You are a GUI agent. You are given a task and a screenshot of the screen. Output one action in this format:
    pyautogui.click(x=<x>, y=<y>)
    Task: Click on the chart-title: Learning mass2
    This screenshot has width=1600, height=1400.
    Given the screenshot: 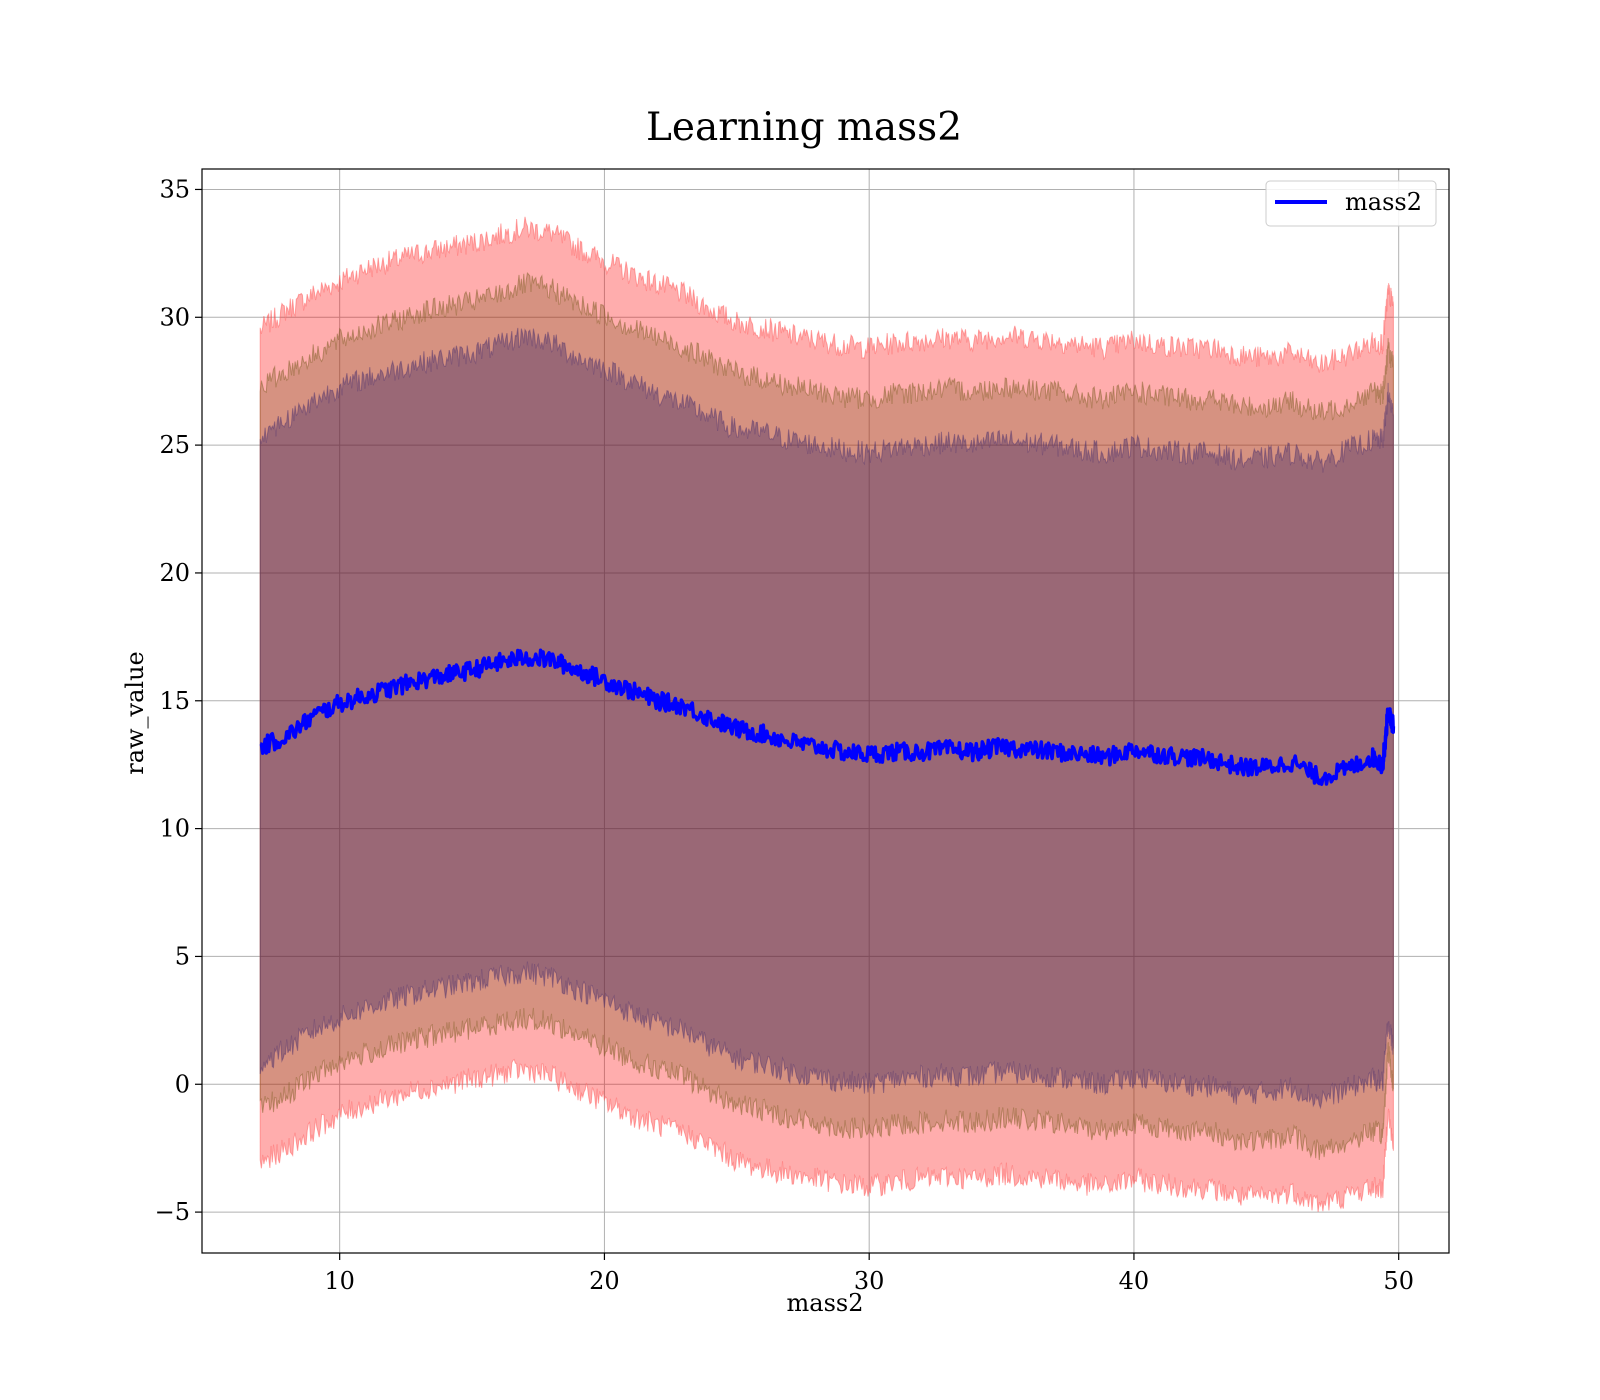 What is the action you would take?
    pyautogui.click(x=804, y=127)
    